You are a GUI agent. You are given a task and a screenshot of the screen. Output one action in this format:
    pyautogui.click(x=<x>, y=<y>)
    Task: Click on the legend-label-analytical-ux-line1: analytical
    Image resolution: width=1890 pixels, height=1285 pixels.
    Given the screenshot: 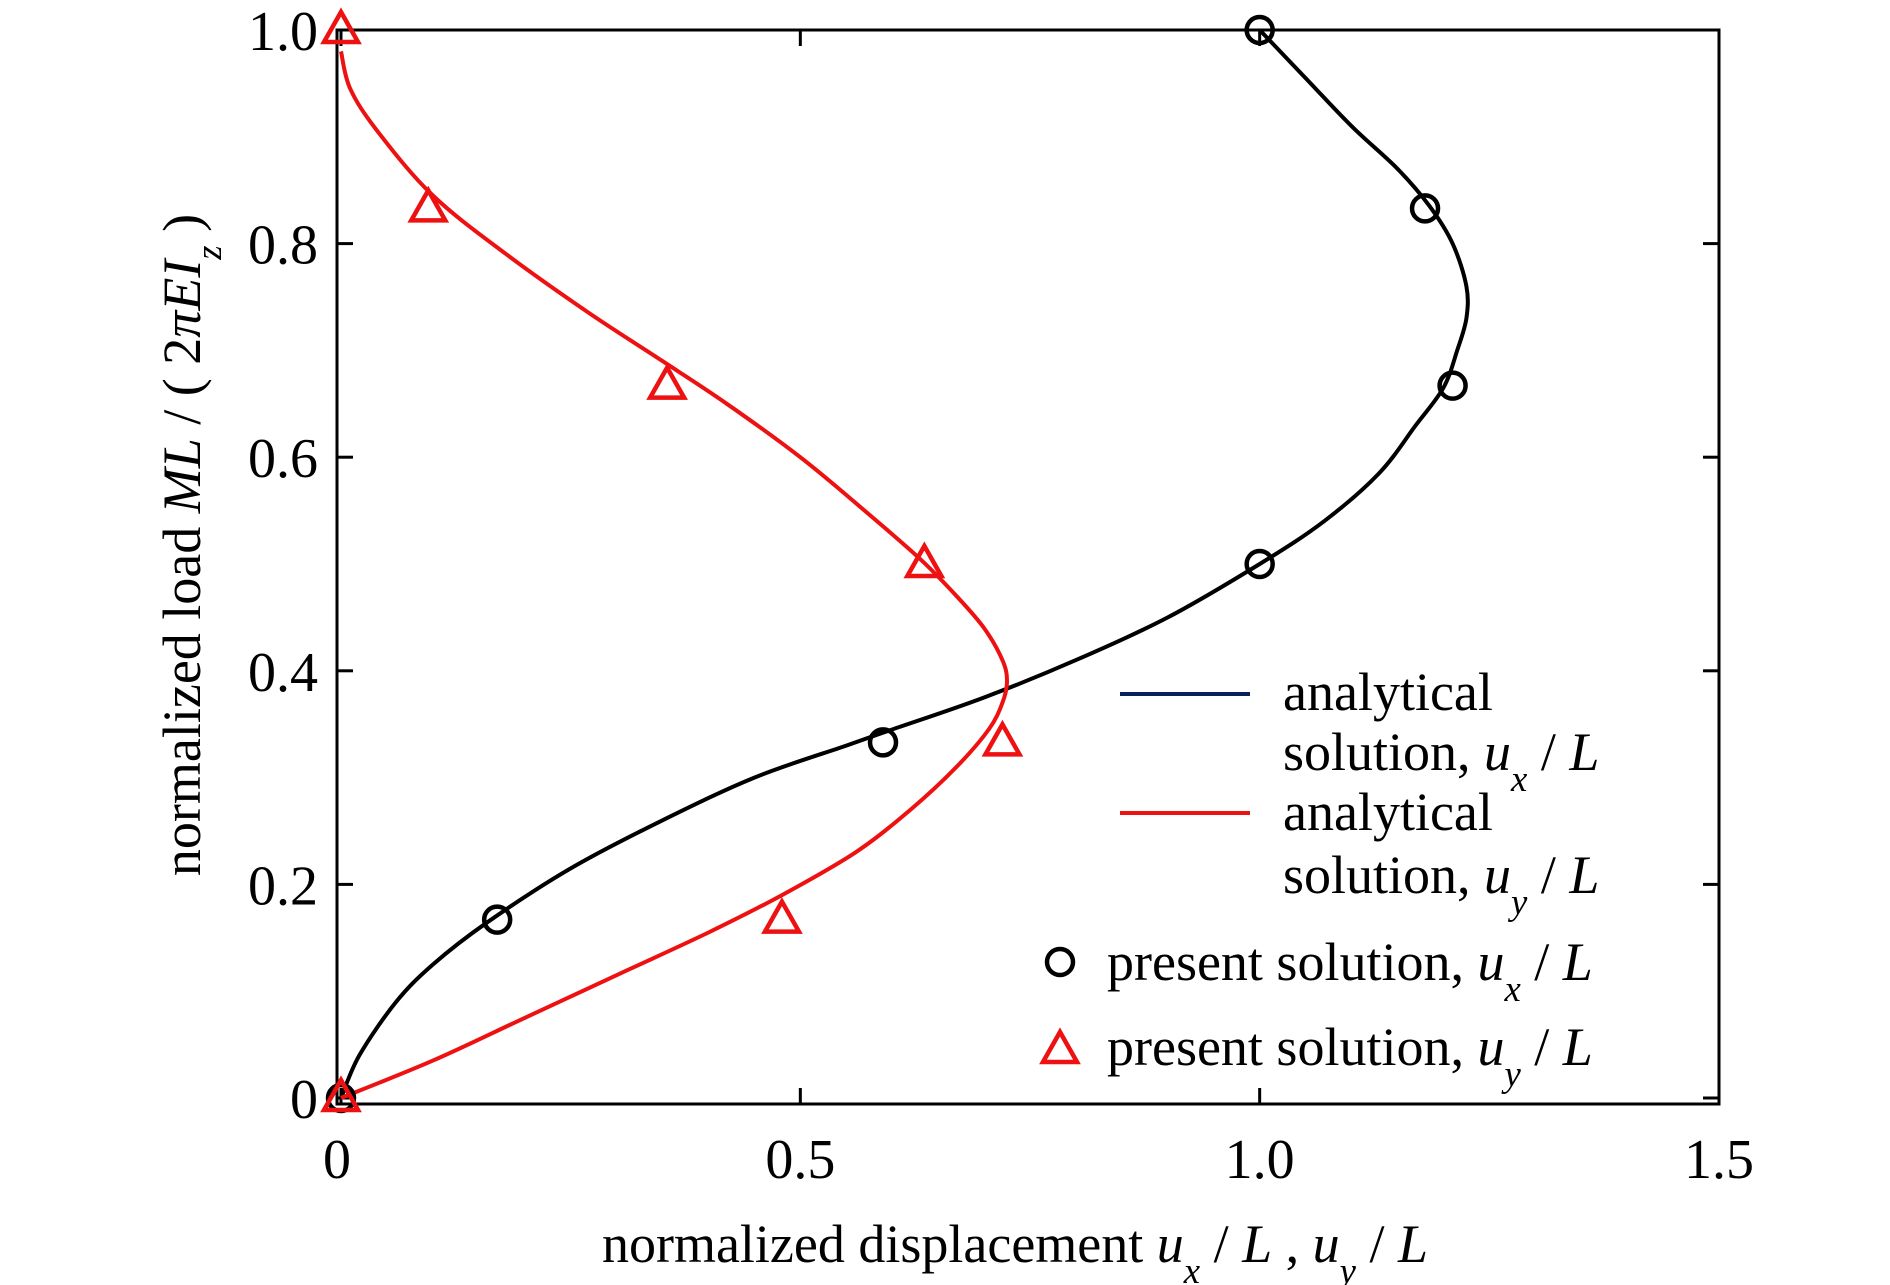 What is the action you would take?
    pyautogui.click(x=1388, y=692)
    